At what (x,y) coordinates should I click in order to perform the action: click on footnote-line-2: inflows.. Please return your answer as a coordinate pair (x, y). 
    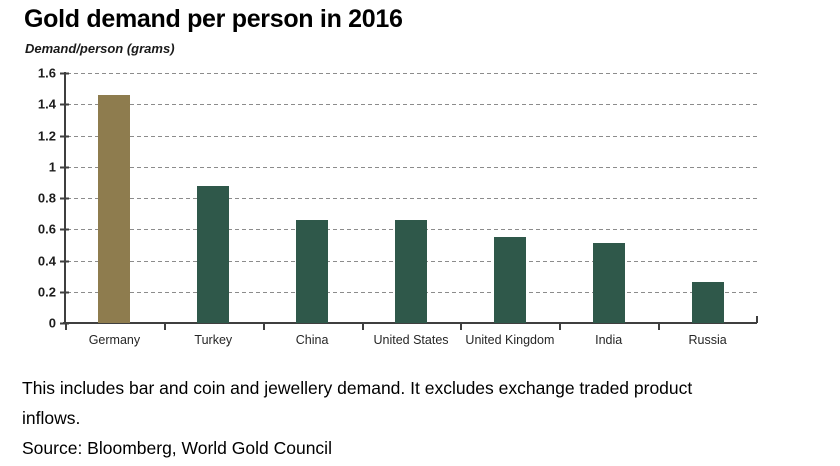
    Looking at the image, I should click on (51, 418).